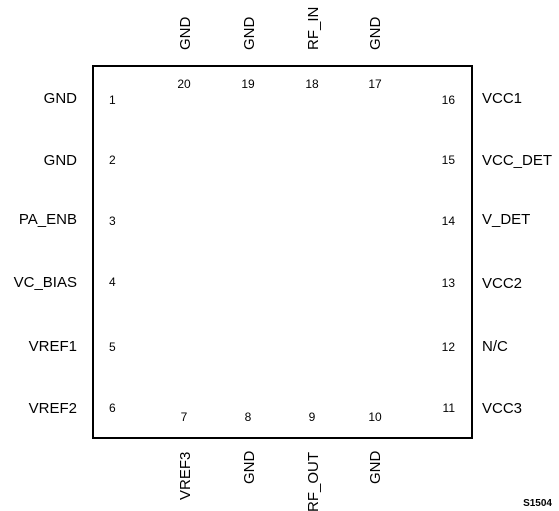 The image size is (559, 511). What do you see at coordinates (45, 282) in the screenshot?
I see `pin-label-4: VC_BIAS` at bounding box center [45, 282].